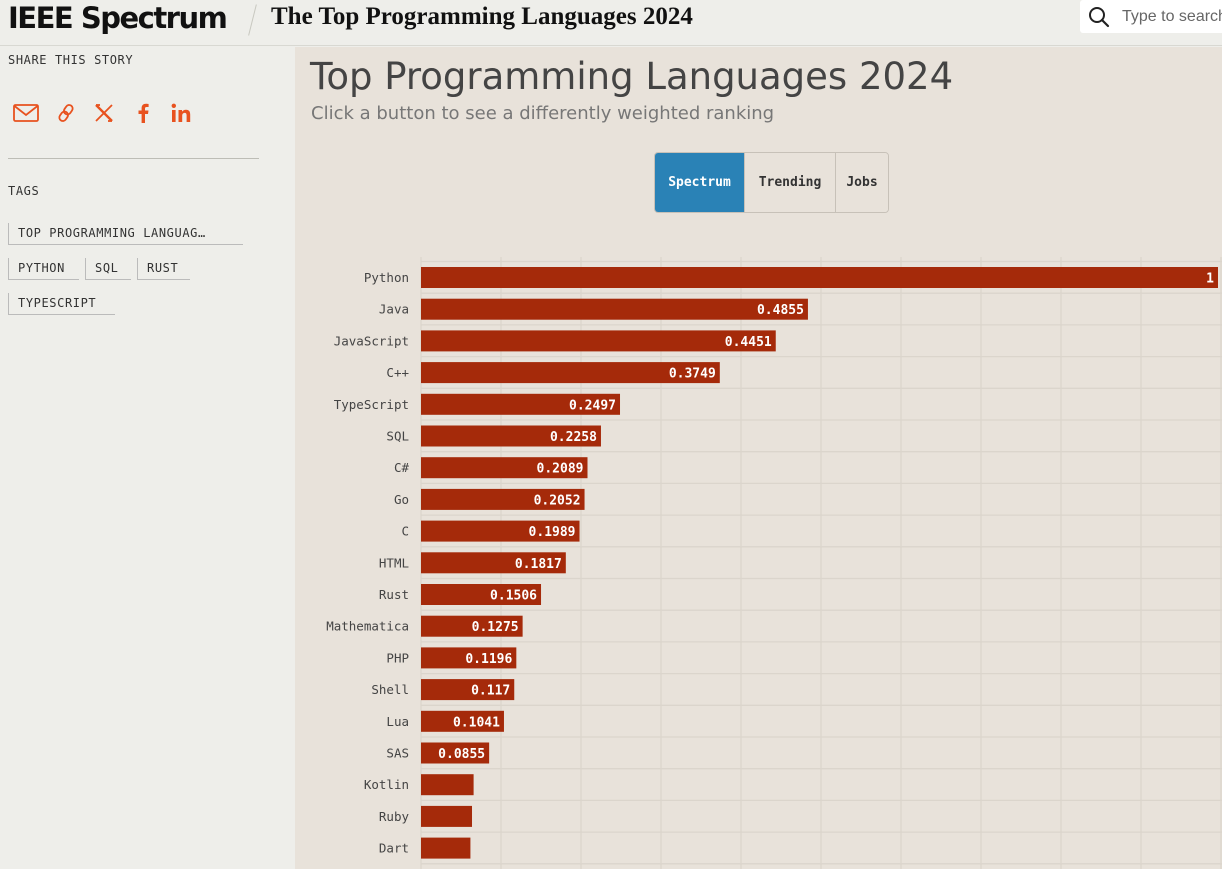  Describe the element at coordinates (71, 60) in the screenshot. I see `share-label: SHARE THIS STORY` at that location.